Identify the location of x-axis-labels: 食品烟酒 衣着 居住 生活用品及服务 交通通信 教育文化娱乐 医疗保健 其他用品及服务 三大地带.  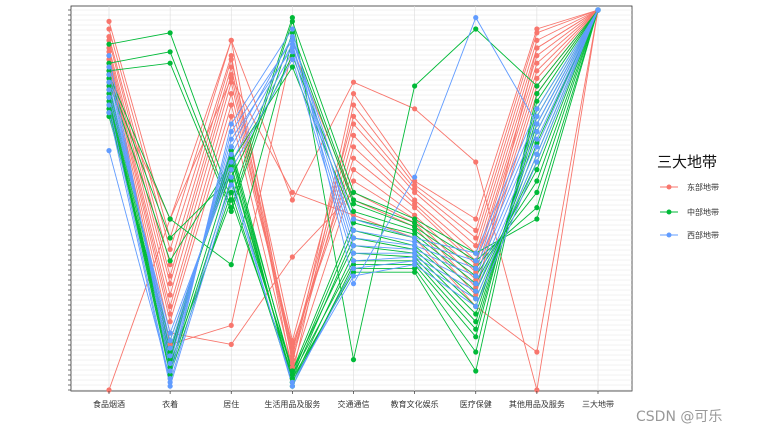
(353, 400).